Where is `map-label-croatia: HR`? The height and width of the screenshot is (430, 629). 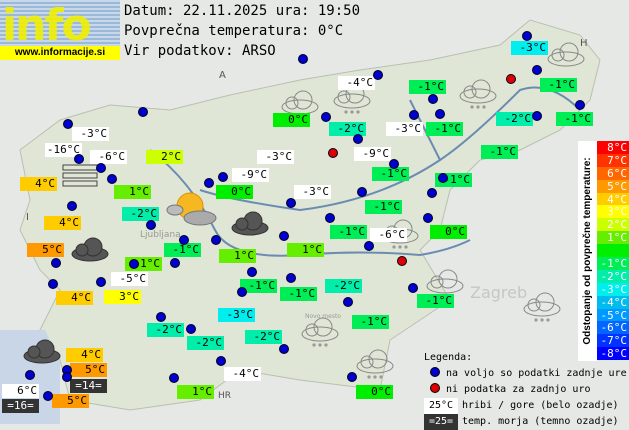
map-label-croatia: HR is located at coordinates (224, 396).